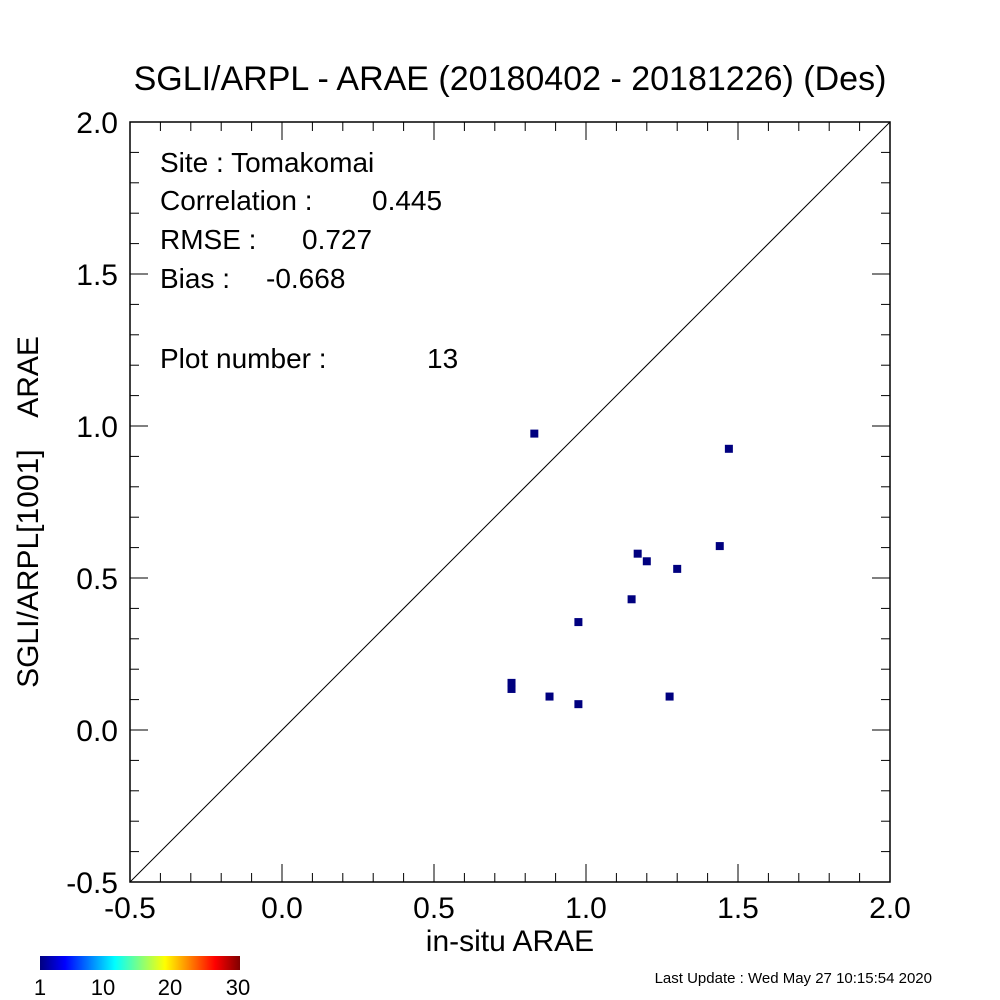 This screenshot has width=1000, height=1000. Describe the element at coordinates (586, 908) in the screenshot. I see `x-tick-label: 1.0` at that location.